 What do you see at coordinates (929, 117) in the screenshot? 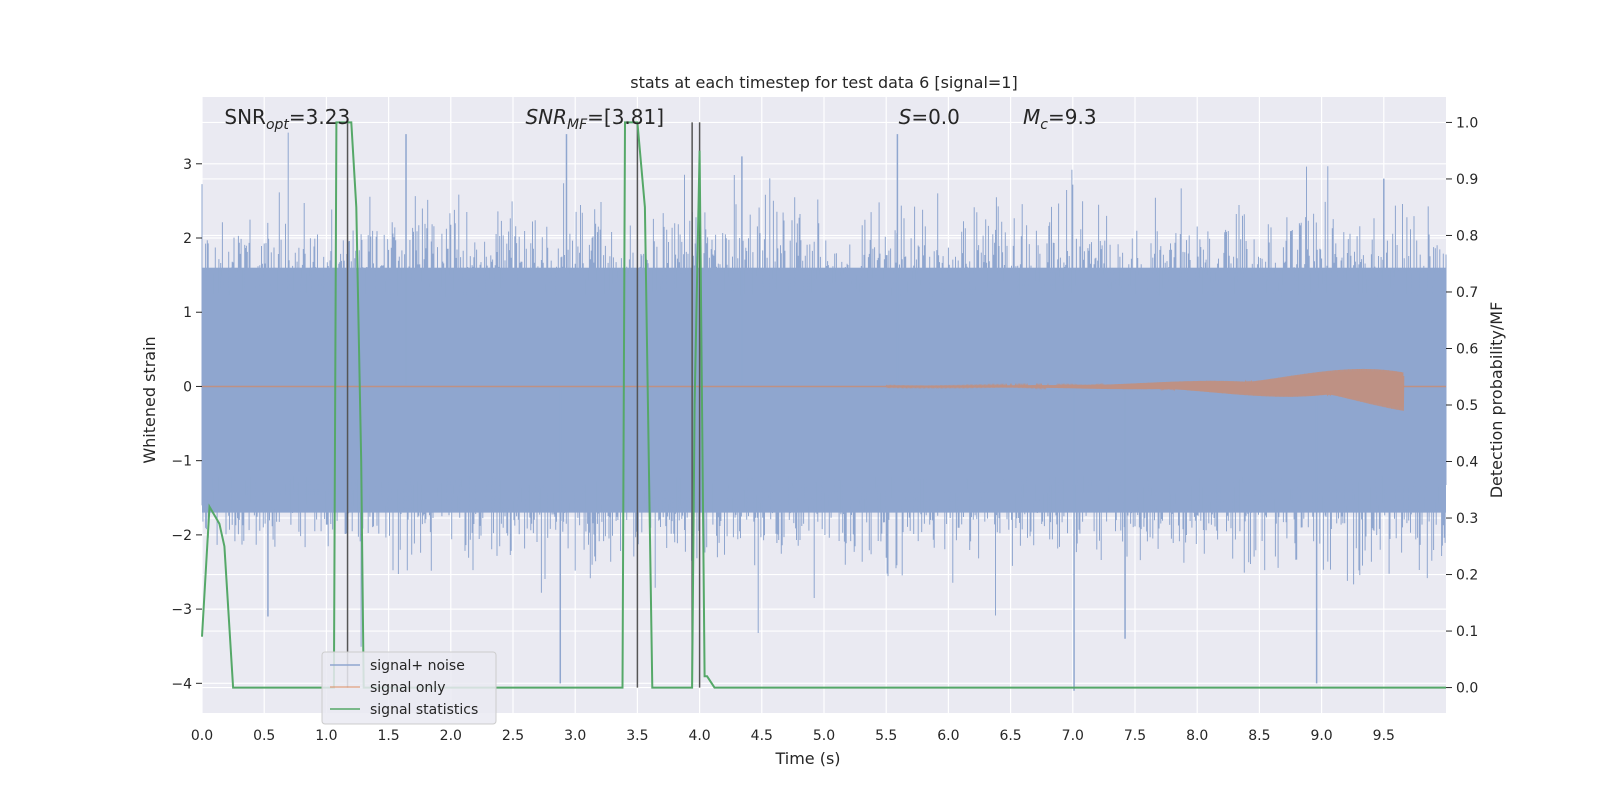
I see `annotation-s-stat: S=0.0` at bounding box center [929, 117].